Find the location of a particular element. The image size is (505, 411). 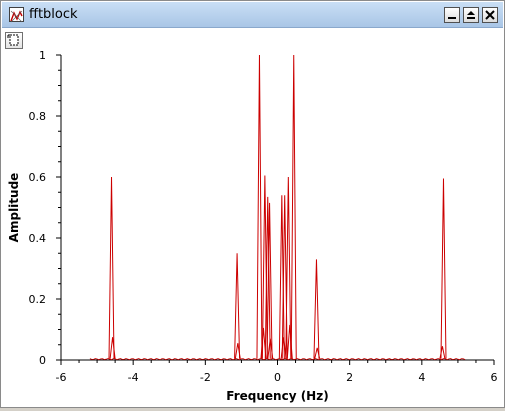

x-tick-label: 4 is located at coordinates (421, 377).